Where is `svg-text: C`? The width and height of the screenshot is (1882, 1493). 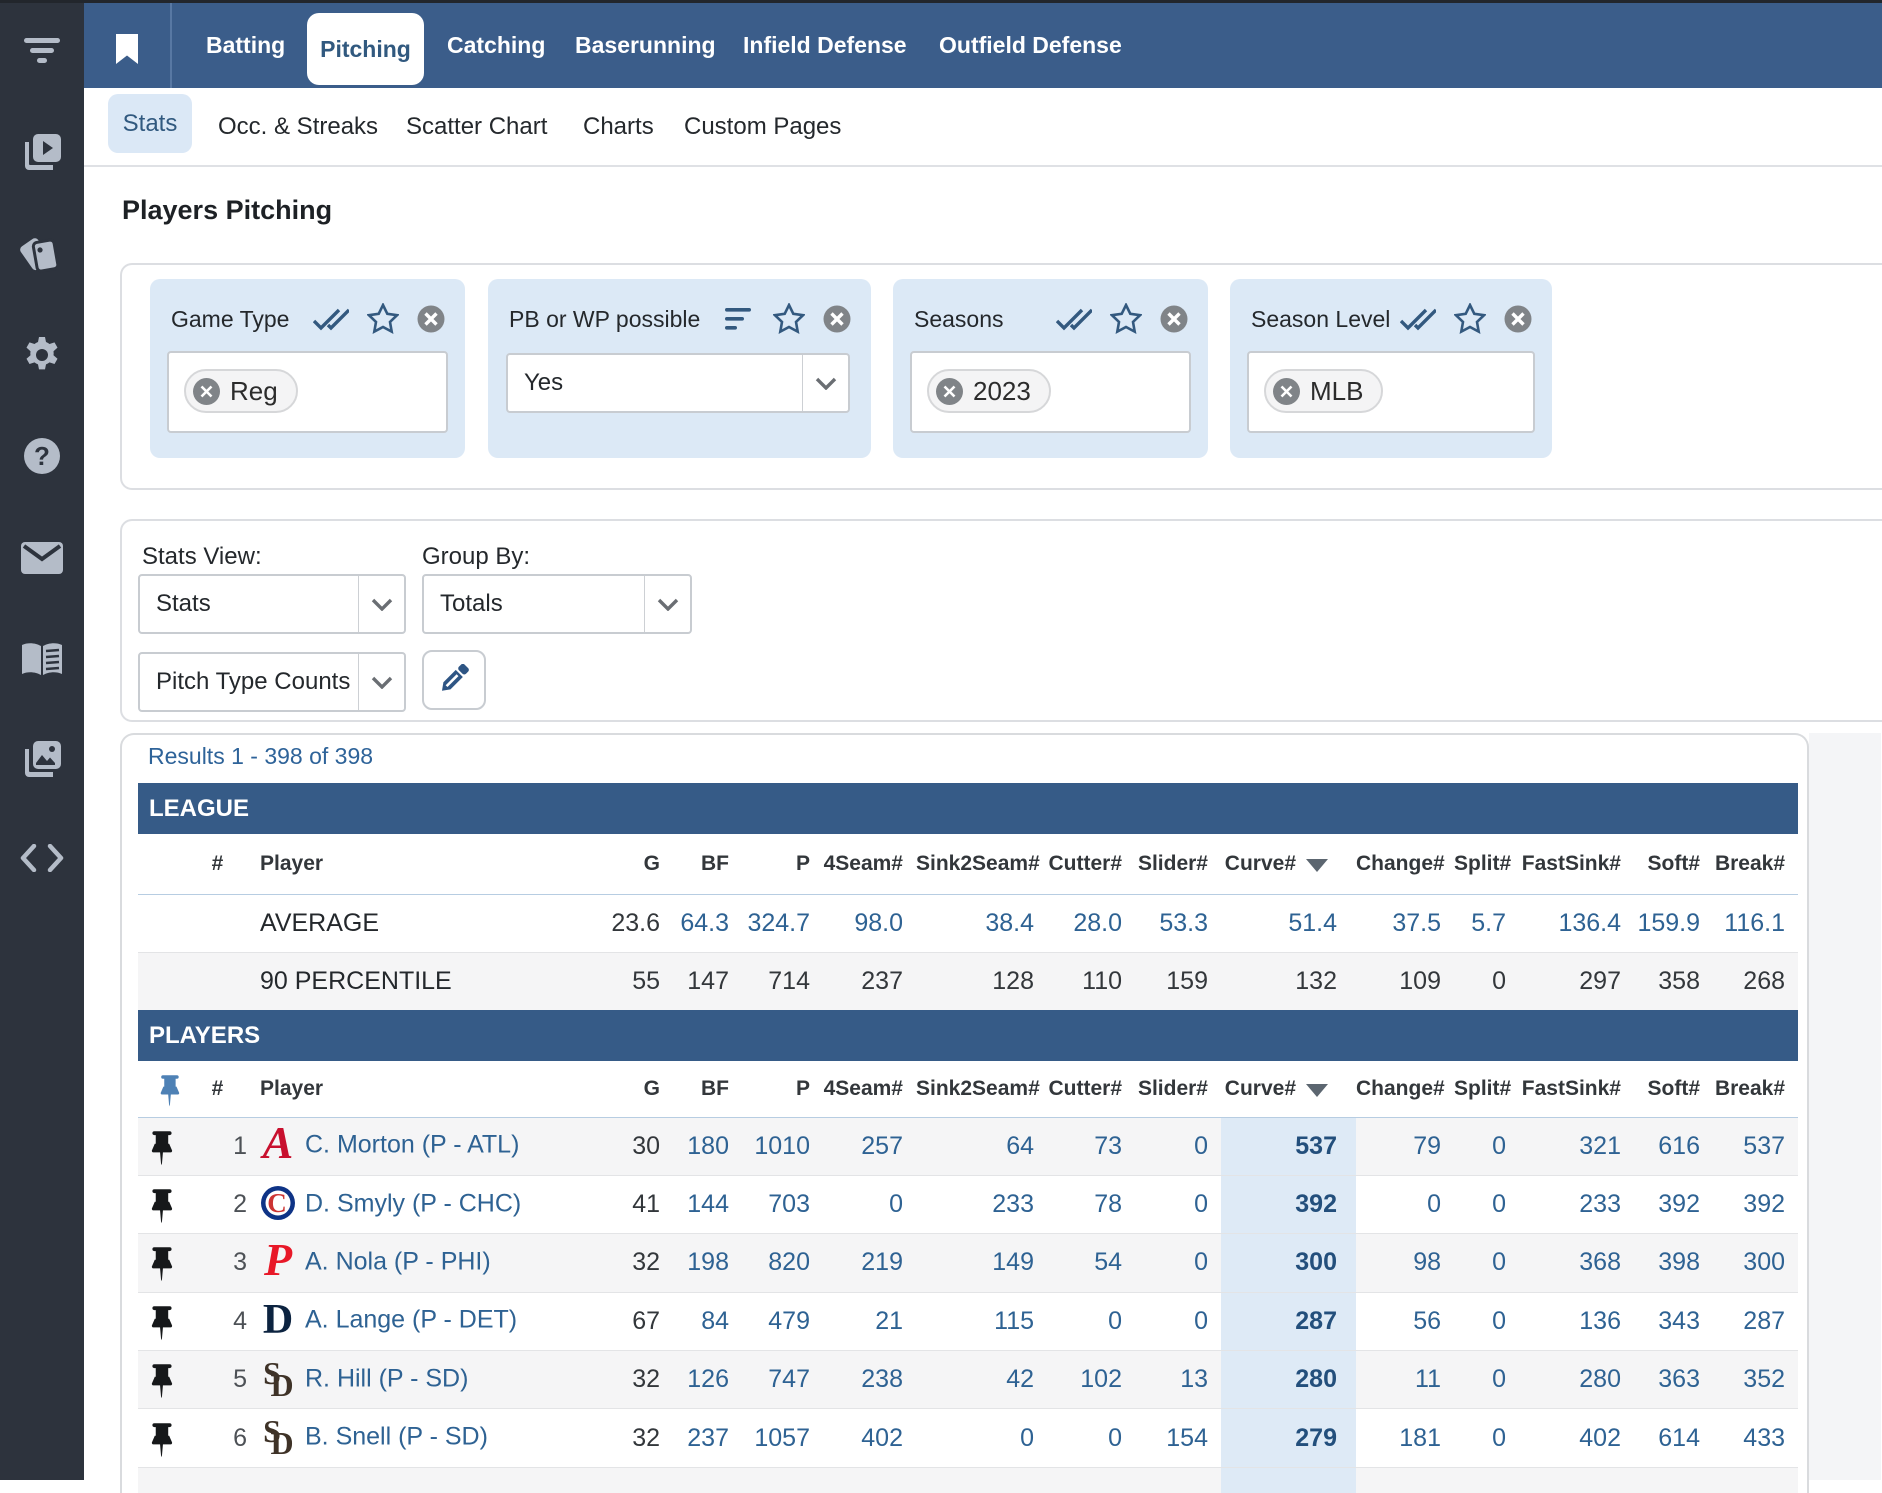
svg-text: C is located at coordinates (277, 1203).